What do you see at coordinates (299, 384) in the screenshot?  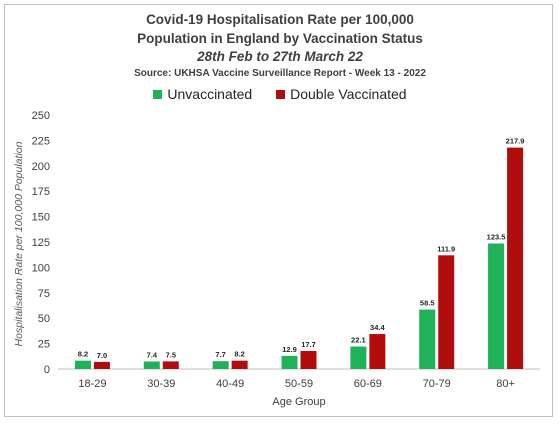 I see `x-tick-label: 50-59` at bounding box center [299, 384].